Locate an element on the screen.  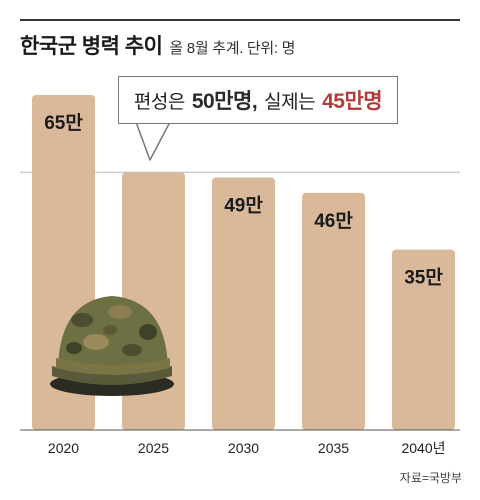
bar-2030 is located at coordinates (243, 303).